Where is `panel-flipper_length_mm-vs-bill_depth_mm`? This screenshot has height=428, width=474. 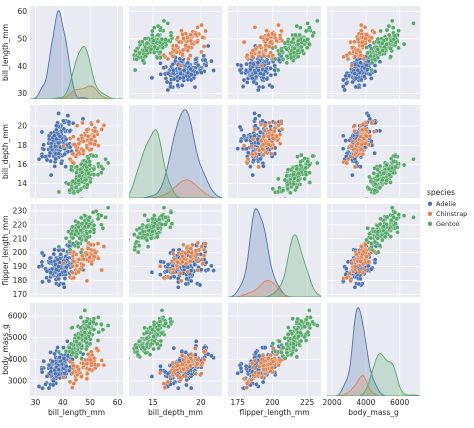 panel-flipper_length_mm-vs-bill_depth_mm is located at coordinates (175, 250).